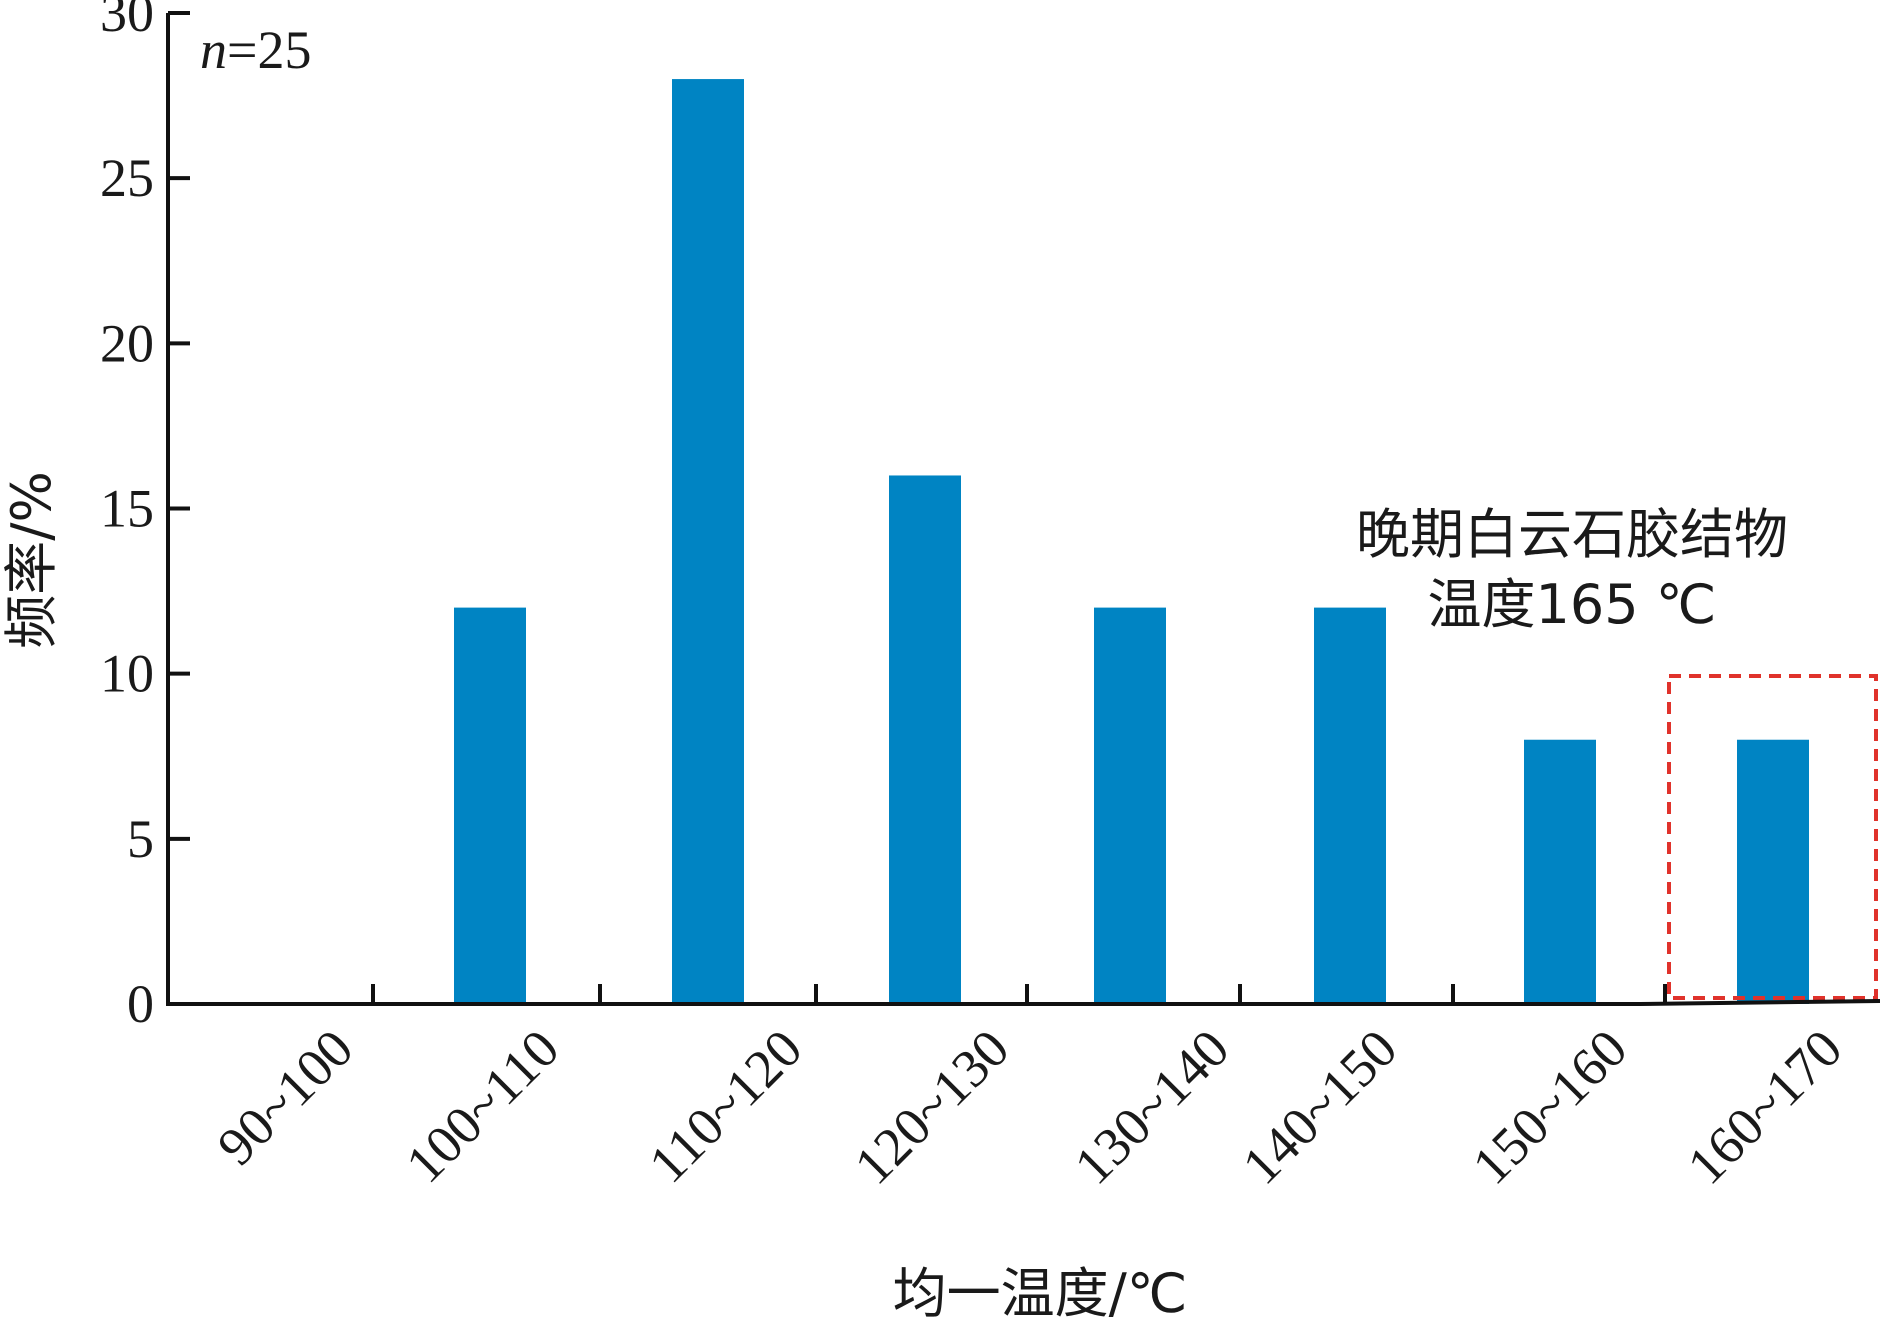 The image size is (1880, 1324). Describe the element at coordinates (1130, 805) in the screenshot. I see `bar-130~140` at that location.